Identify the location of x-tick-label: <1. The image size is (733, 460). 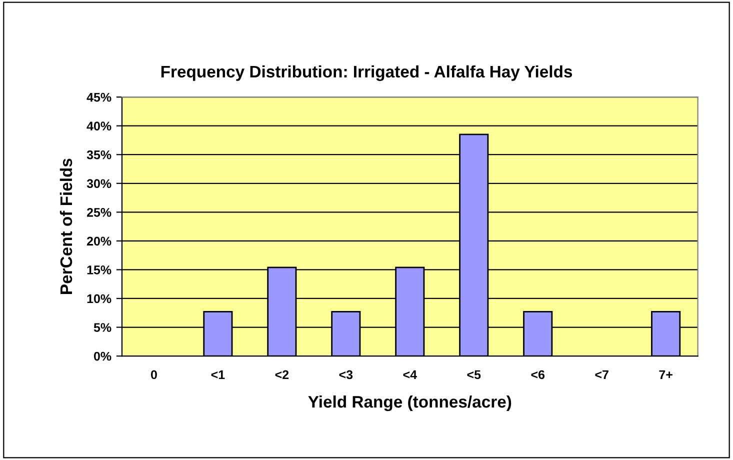
(218, 374).